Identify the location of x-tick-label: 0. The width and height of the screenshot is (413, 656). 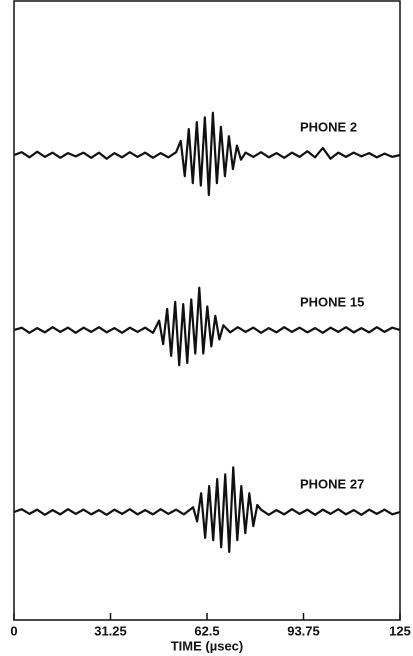
(13, 630).